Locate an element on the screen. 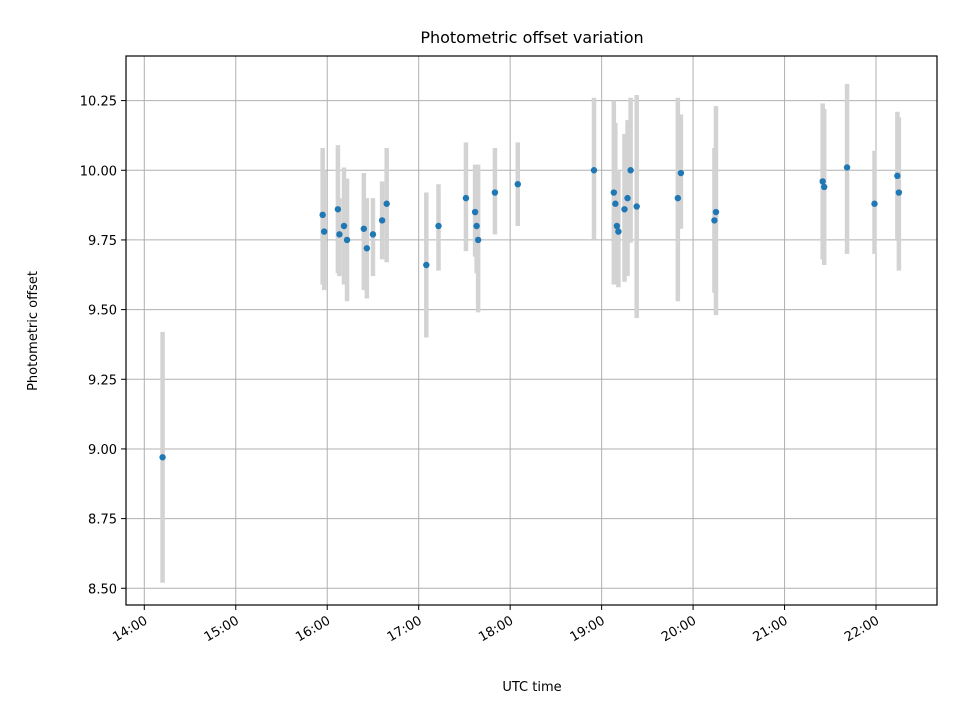 The width and height of the screenshot is (960, 720). y-tick-label: 9.25 is located at coordinates (102, 380).